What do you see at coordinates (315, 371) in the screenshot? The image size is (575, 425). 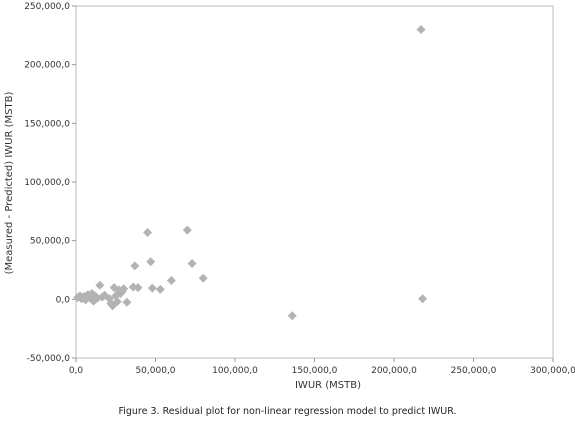 I see `x-tick-label: 150,000,0` at bounding box center [315, 371].